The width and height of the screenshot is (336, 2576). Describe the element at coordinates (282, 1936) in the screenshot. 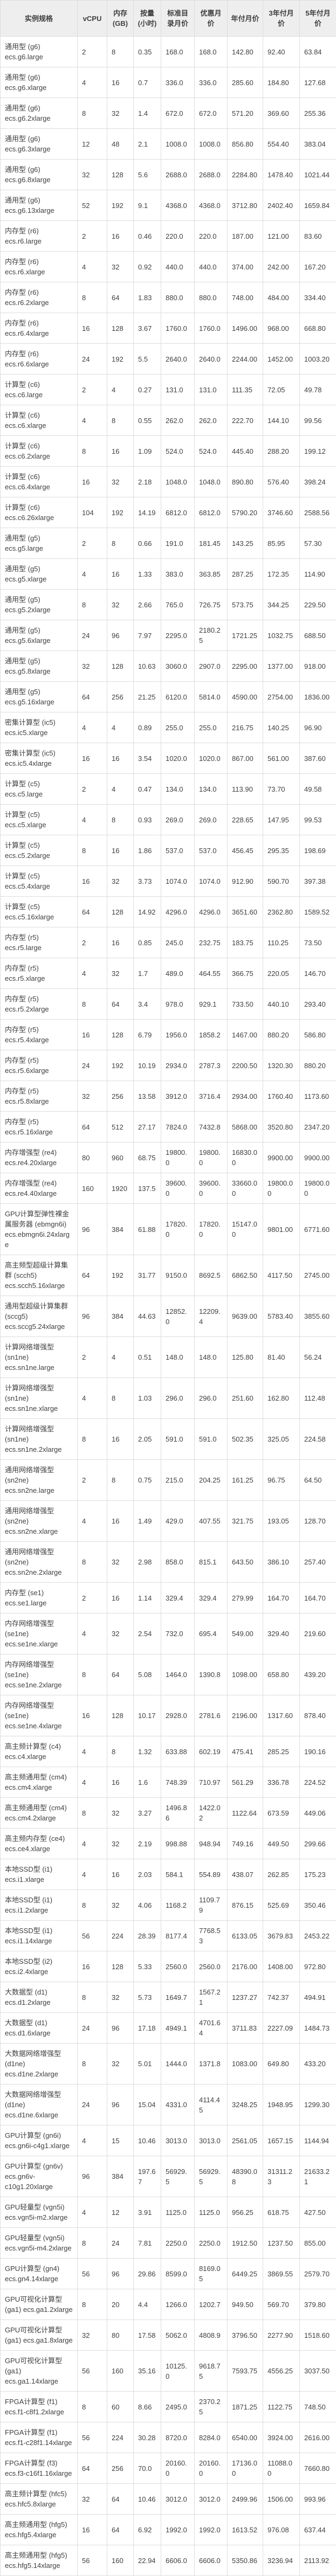

I see `cell-three_year_month: 3679.83` at that location.